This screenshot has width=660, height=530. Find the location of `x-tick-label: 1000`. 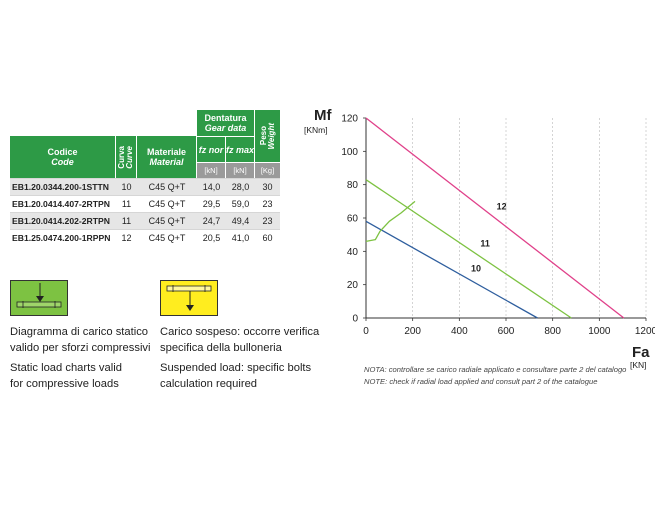

x-tick-label: 1000 is located at coordinates (599, 331).